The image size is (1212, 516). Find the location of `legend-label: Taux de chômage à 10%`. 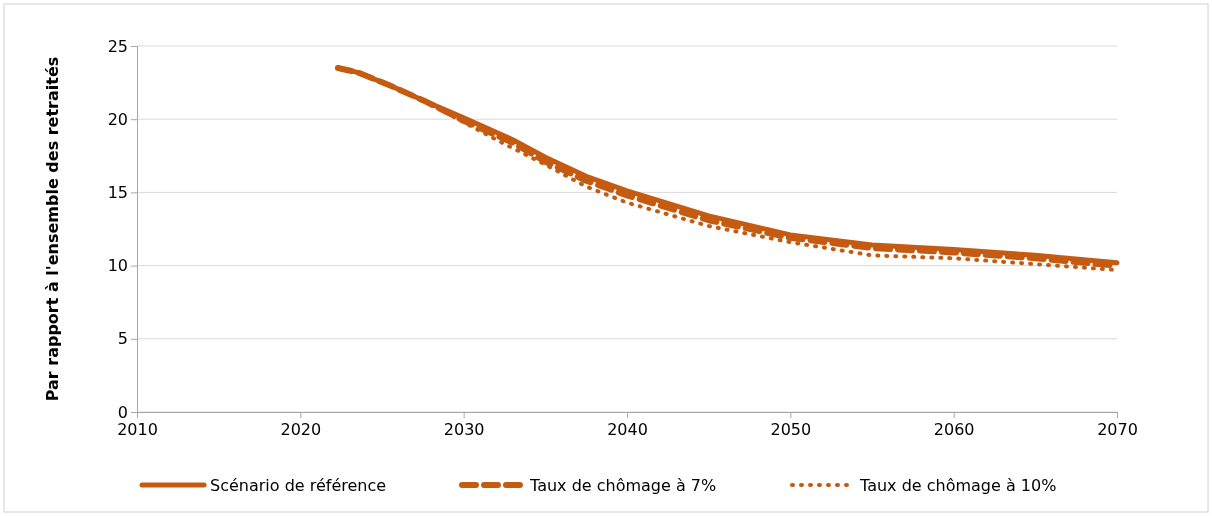

legend-label: Taux de chômage à 10% is located at coordinates (958, 485).